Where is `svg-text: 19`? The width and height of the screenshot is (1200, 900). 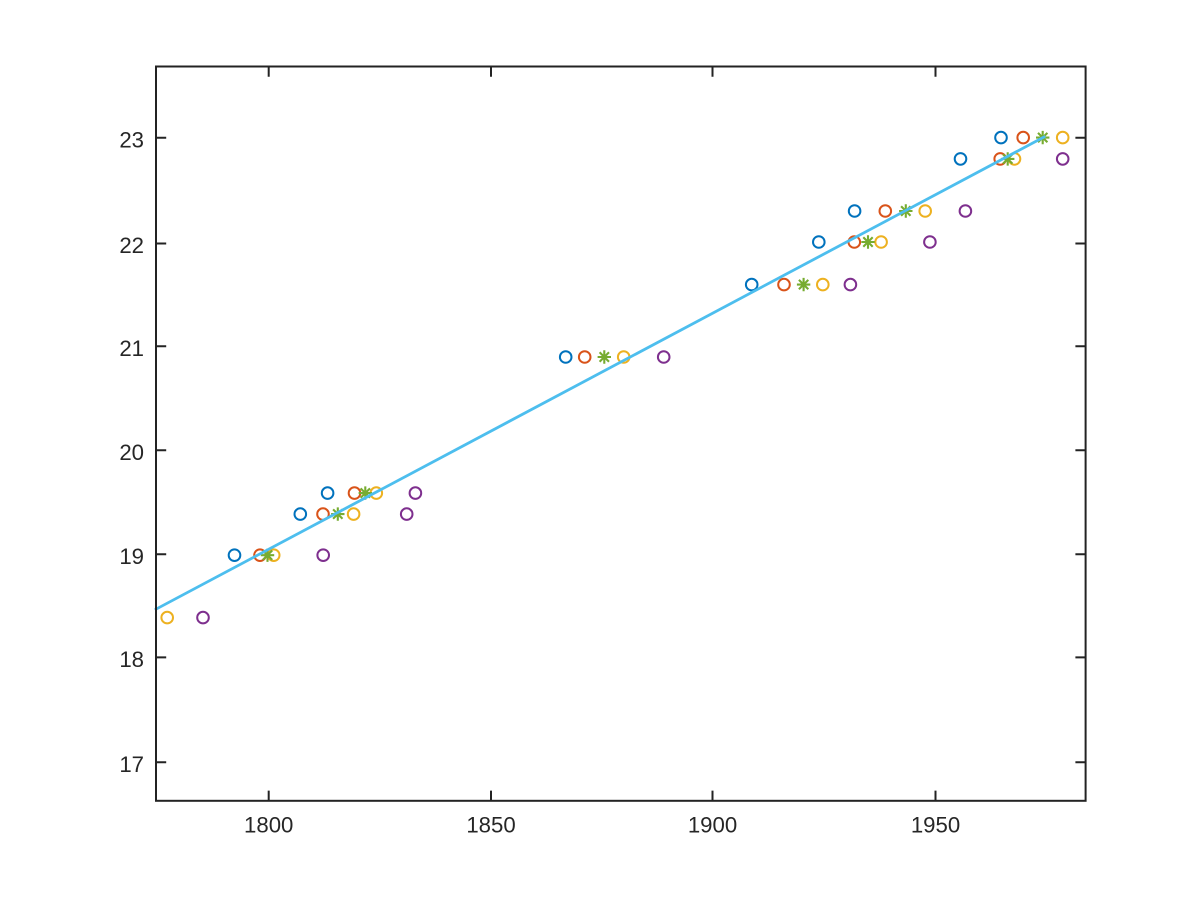 svg-text: 19 is located at coordinates (131, 556).